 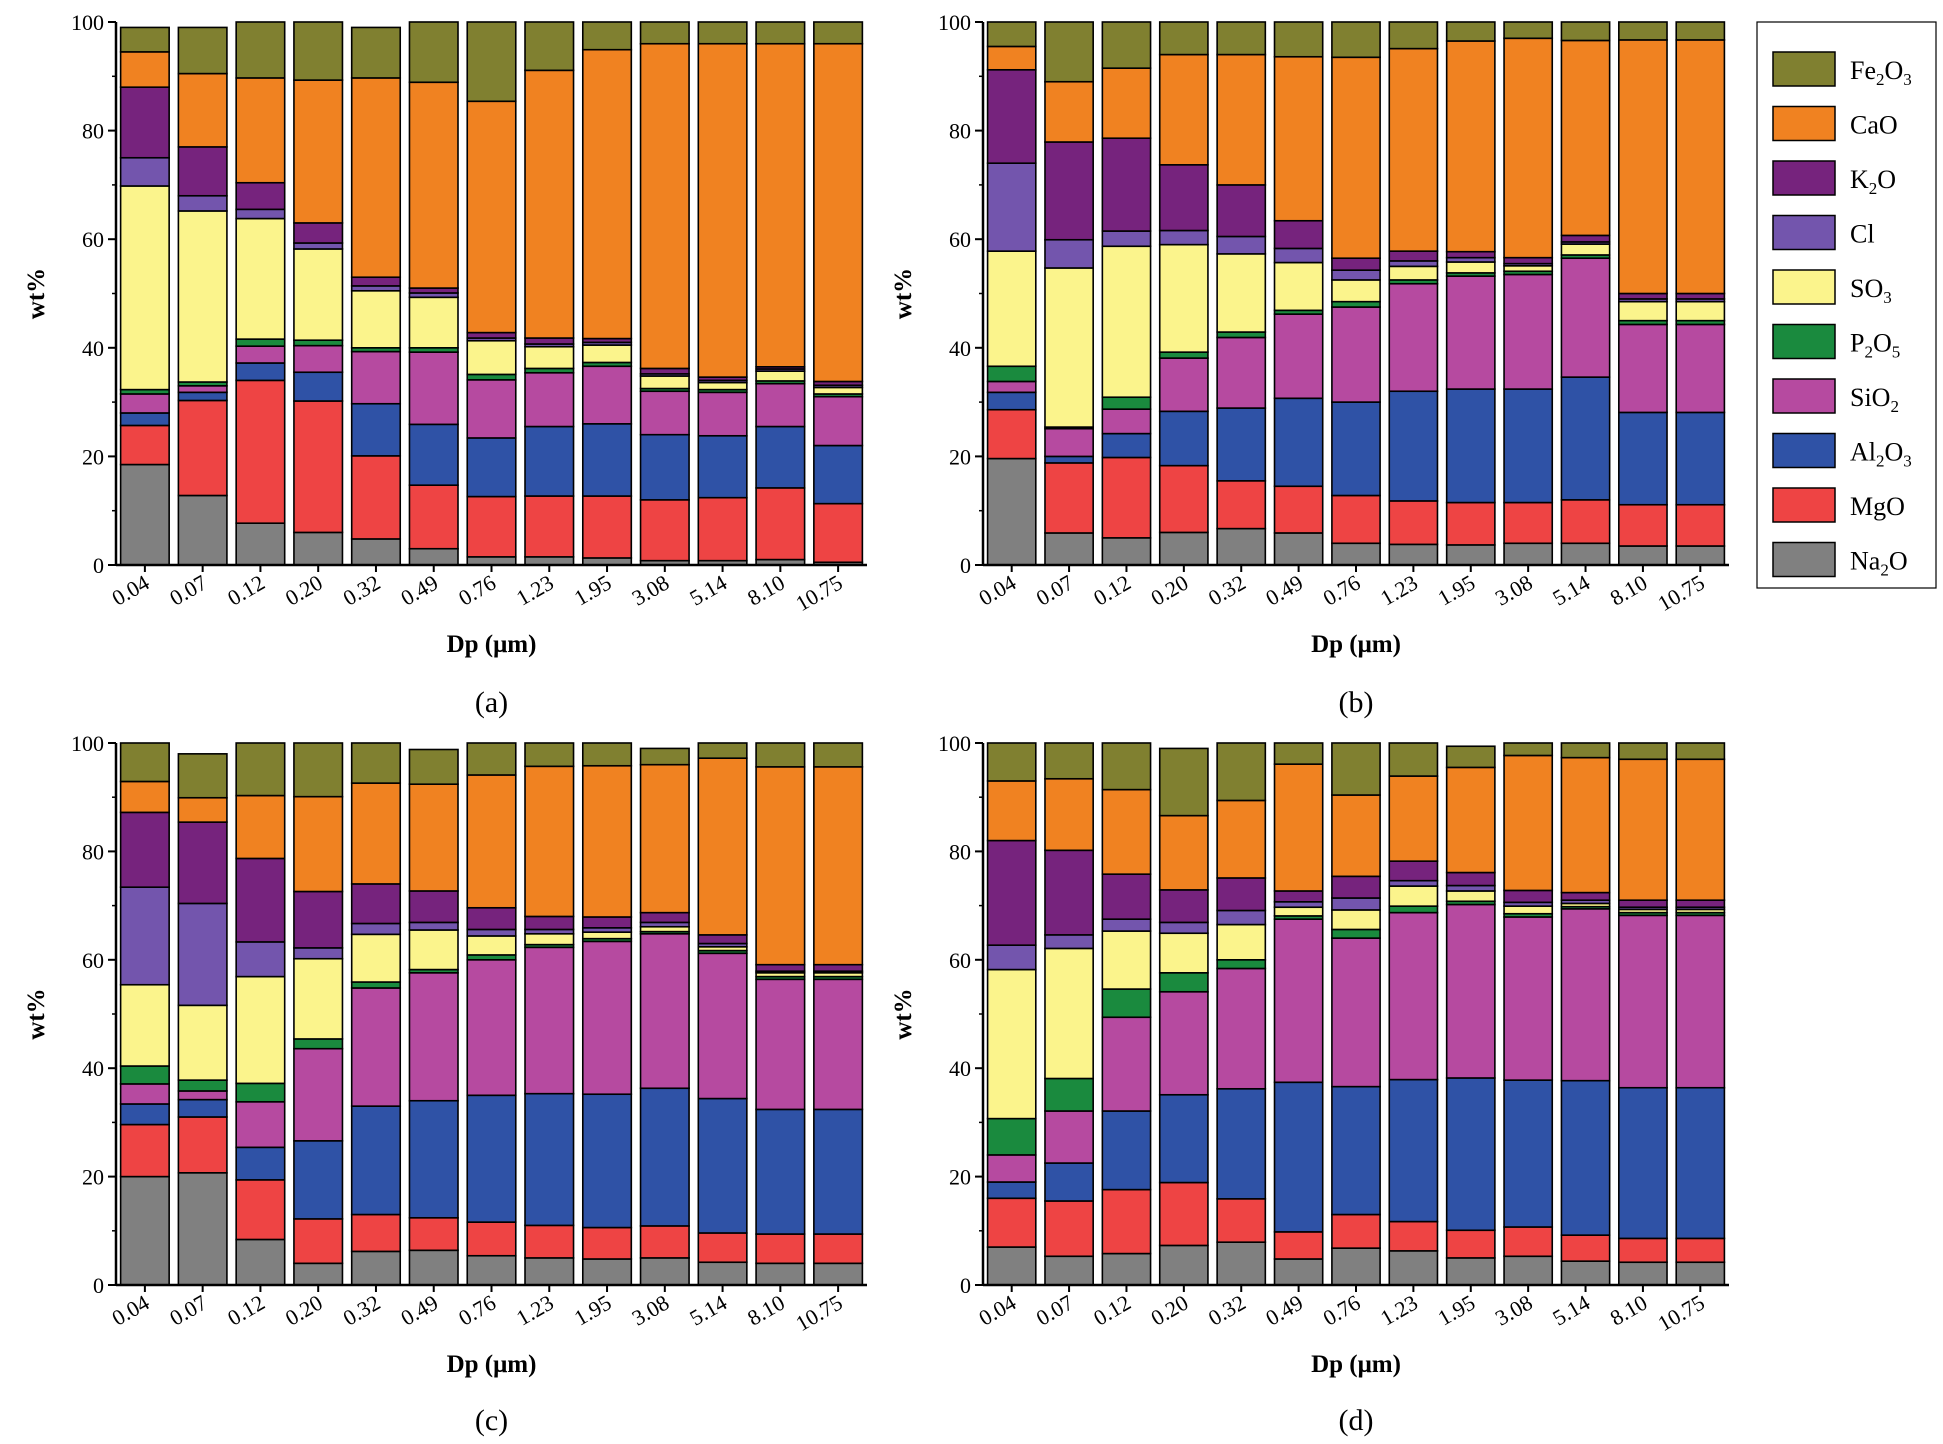 What do you see at coordinates (1874, 125) in the screenshot?
I see `legend-label-CaO: CaO` at bounding box center [1874, 125].